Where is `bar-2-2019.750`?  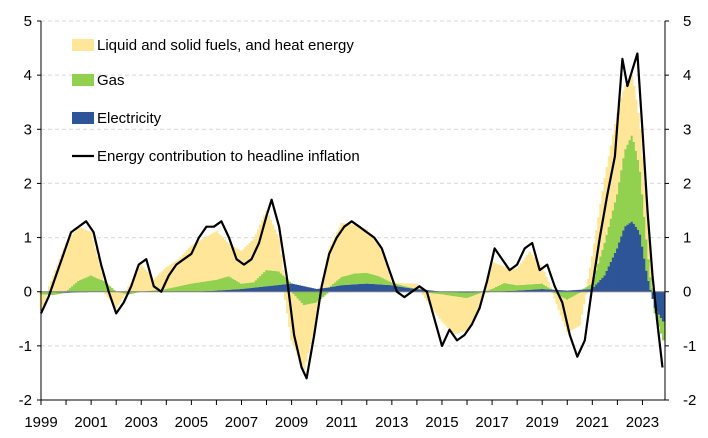 bar-2-2019.750 is located at coordinates (561, 306).